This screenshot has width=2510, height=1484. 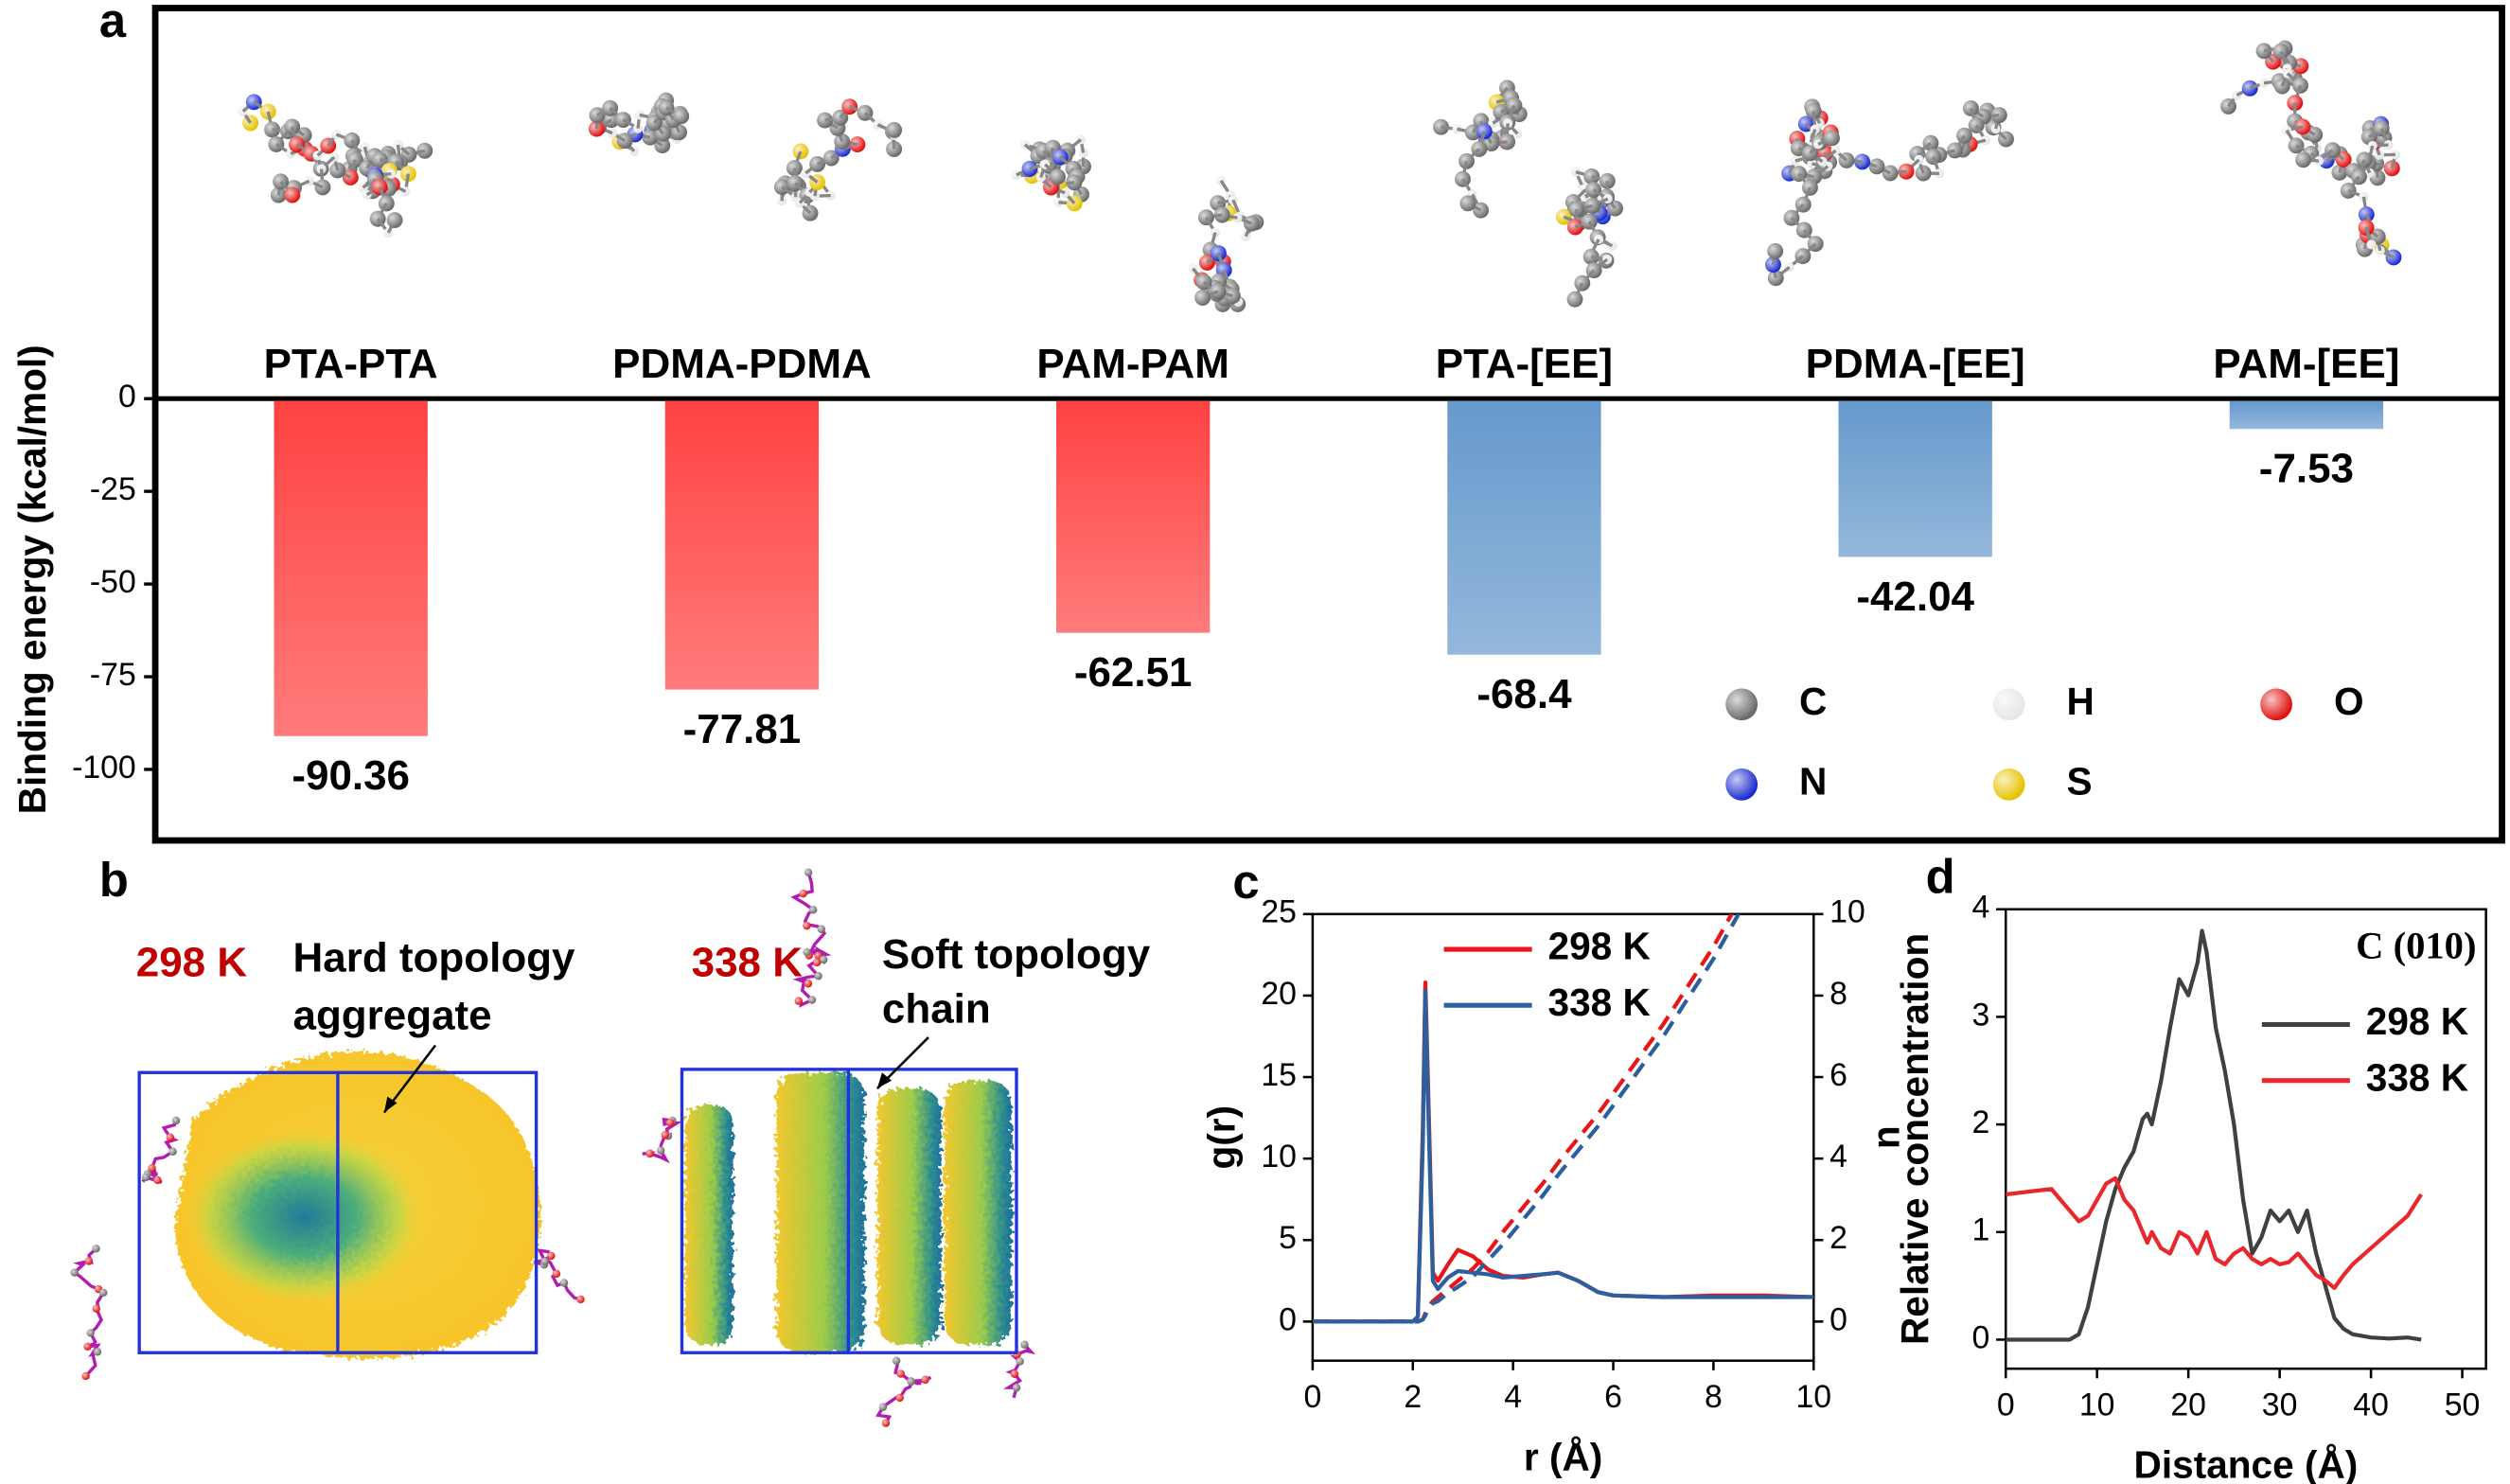 I want to click on snapshot-298k, so click(x=358, y=1205).